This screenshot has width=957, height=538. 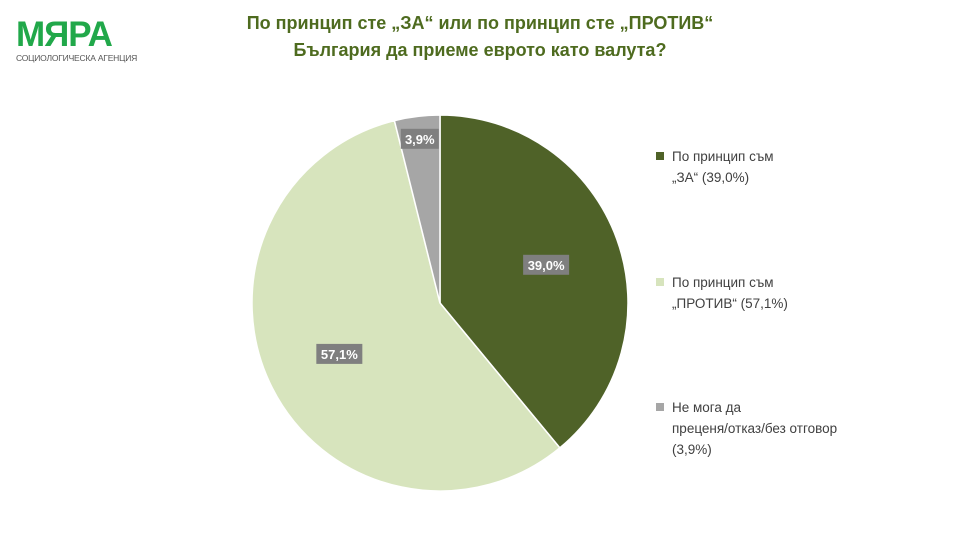 I want to click on data-label: 3,9%, so click(x=419, y=138).